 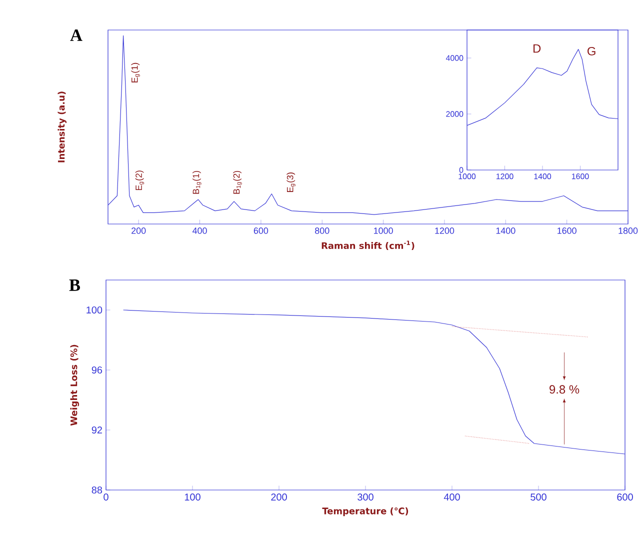 What do you see at coordinates (74, 285) in the screenshot?
I see `chart-title: B` at bounding box center [74, 285].